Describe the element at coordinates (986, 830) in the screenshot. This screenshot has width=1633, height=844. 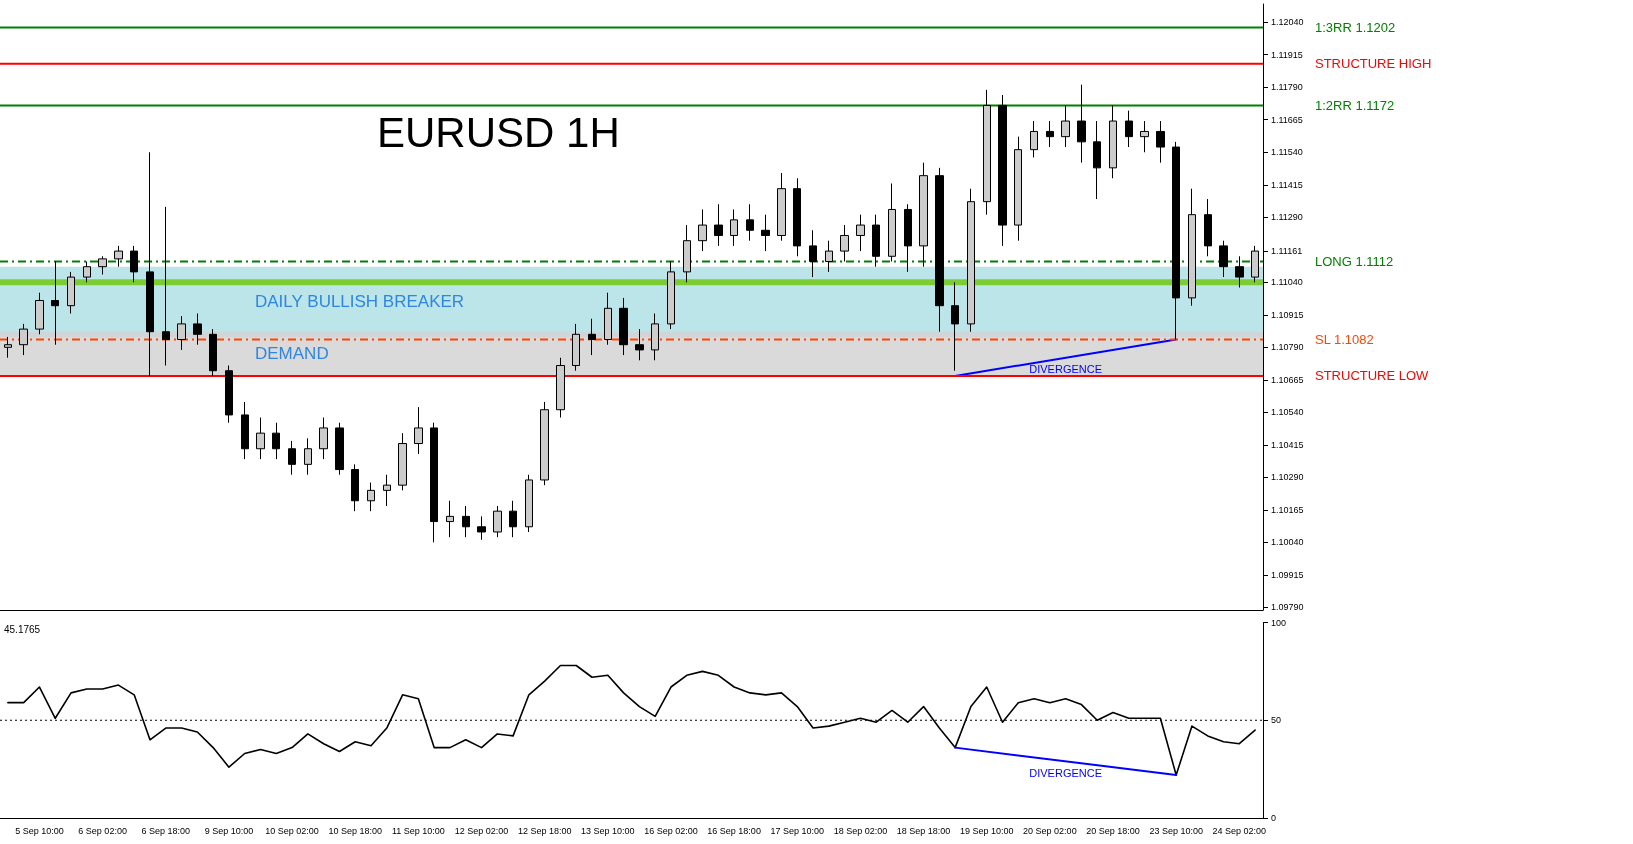
I see `x-tick-label: 19 Sep 10:00` at that location.